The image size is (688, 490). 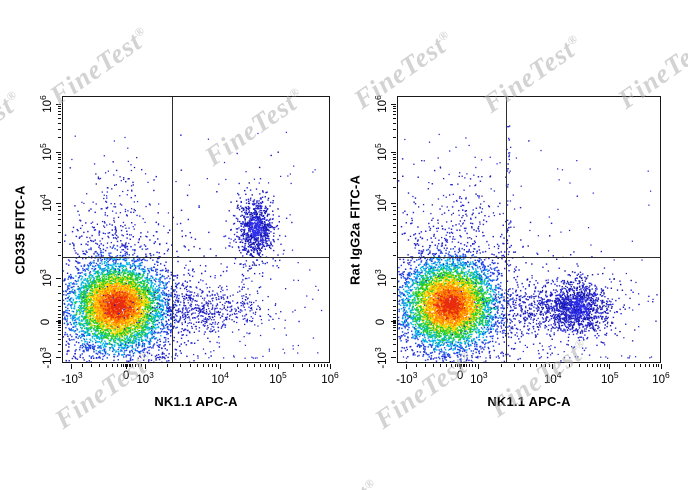 What do you see at coordinates (460, 376) in the screenshot?
I see `tick-label: 0` at bounding box center [460, 376].